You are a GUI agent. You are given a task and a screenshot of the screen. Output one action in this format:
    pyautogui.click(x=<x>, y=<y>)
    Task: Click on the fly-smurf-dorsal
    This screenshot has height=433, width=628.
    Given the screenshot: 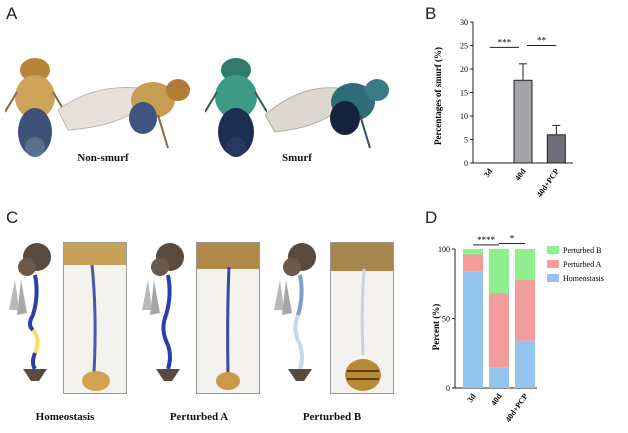 What is the action you would take?
    pyautogui.click(x=236, y=107)
    